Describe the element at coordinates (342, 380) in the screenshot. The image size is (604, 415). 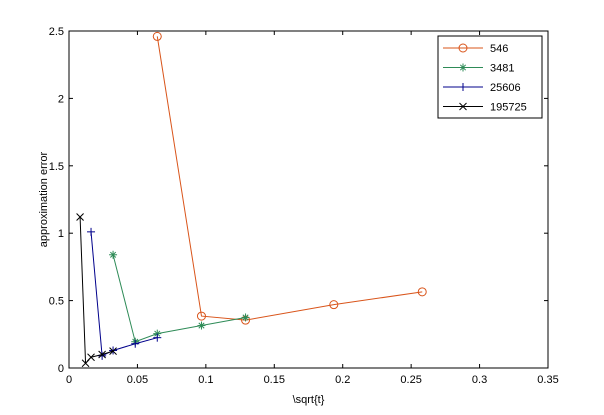
I see `x-tick-label: 0.2` at that location.